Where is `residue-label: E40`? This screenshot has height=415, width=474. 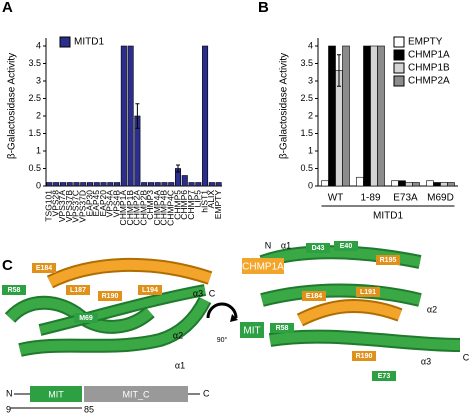
residue-label: E40 is located at coordinates (346, 246).